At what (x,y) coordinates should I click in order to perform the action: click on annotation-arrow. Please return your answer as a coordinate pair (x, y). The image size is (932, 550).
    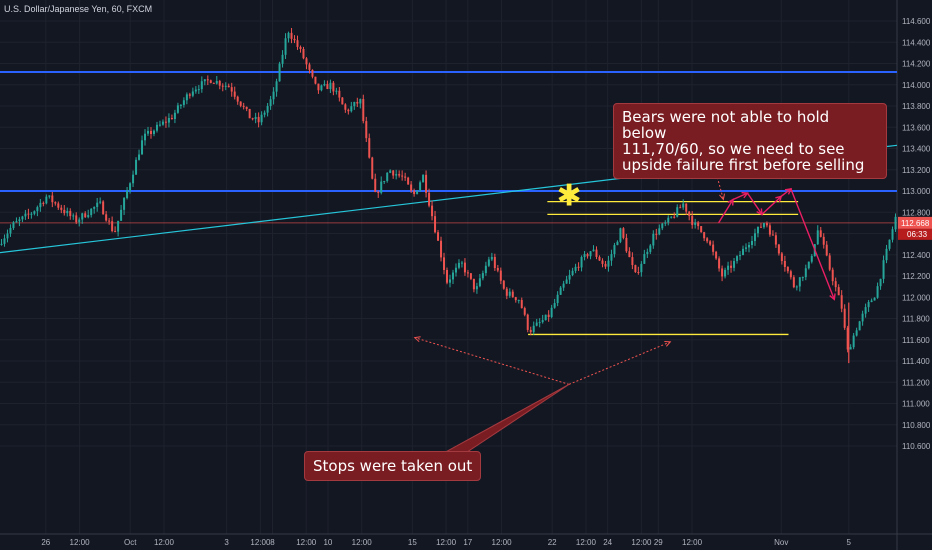
    Looking at the image, I should click on (492, 361).